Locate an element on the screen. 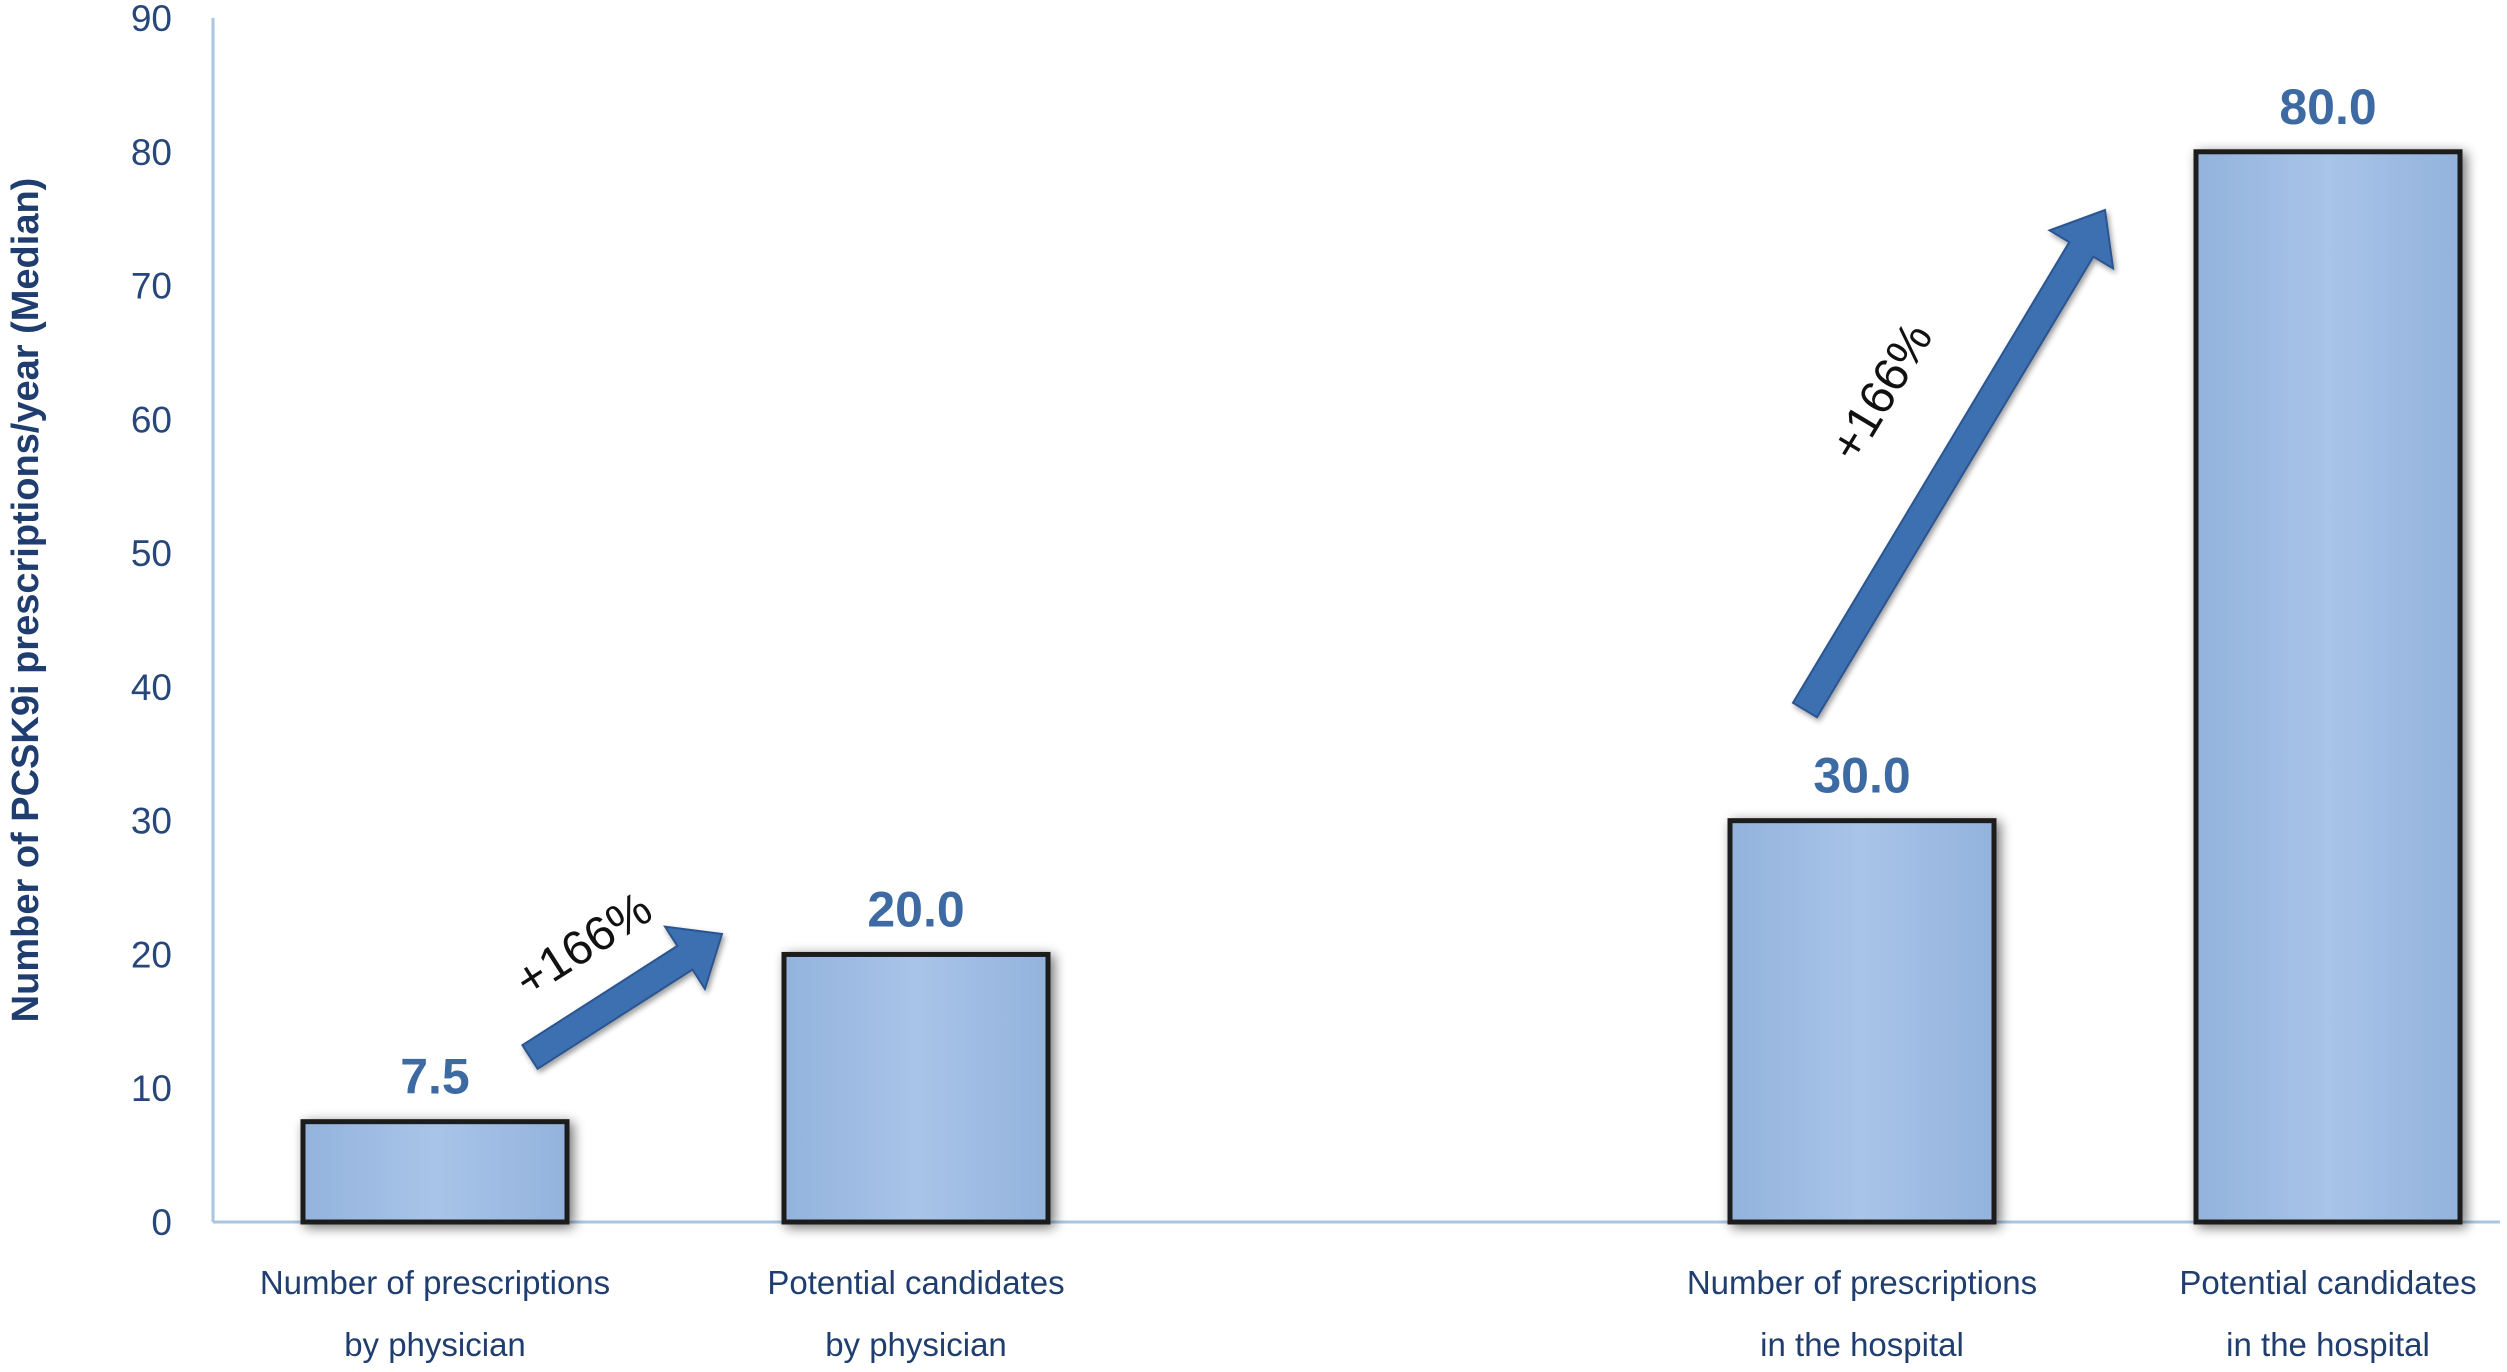 The image size is (2507, 1372). y-tick-label: 80 is located at coordinates (151, 152).